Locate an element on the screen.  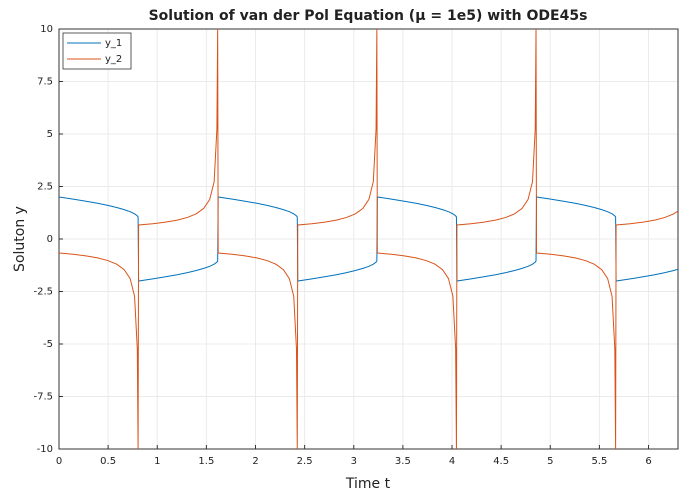
x-tick-label: 2.5 is located at coordinates (305, 461).